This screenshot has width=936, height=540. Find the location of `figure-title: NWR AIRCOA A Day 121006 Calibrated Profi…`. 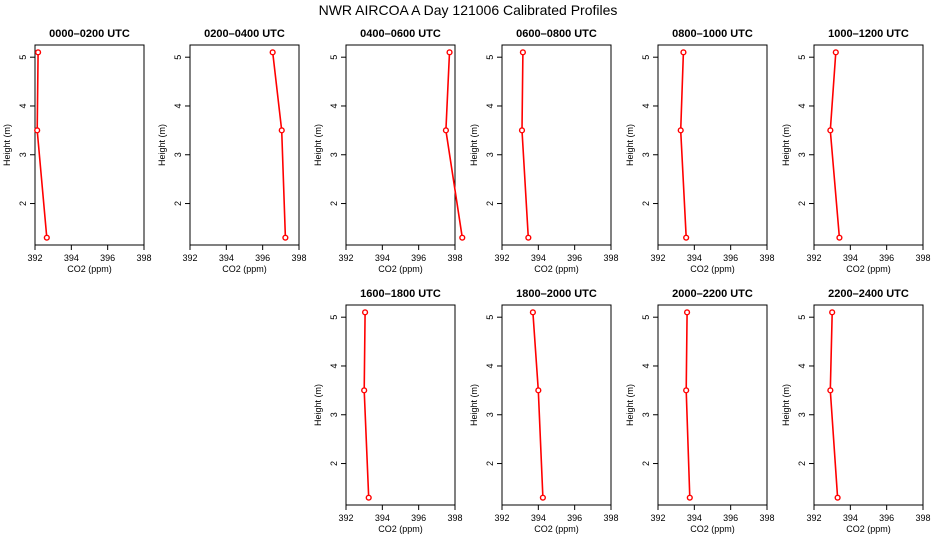

figure-title: NWR AIRCOA A Day 121006 Calibrated Profi… is located at coordinates (468, 10).